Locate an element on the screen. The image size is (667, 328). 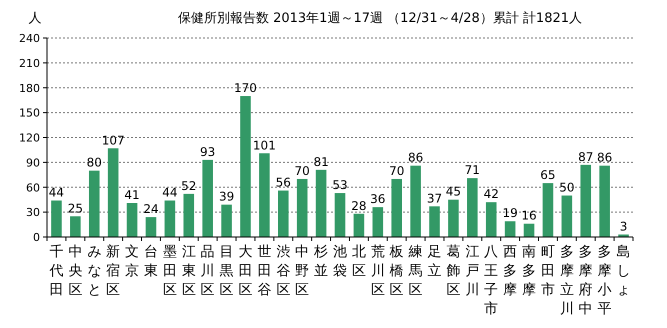
x-tick-label: 練馬区 is located at coordinates (415, 271).